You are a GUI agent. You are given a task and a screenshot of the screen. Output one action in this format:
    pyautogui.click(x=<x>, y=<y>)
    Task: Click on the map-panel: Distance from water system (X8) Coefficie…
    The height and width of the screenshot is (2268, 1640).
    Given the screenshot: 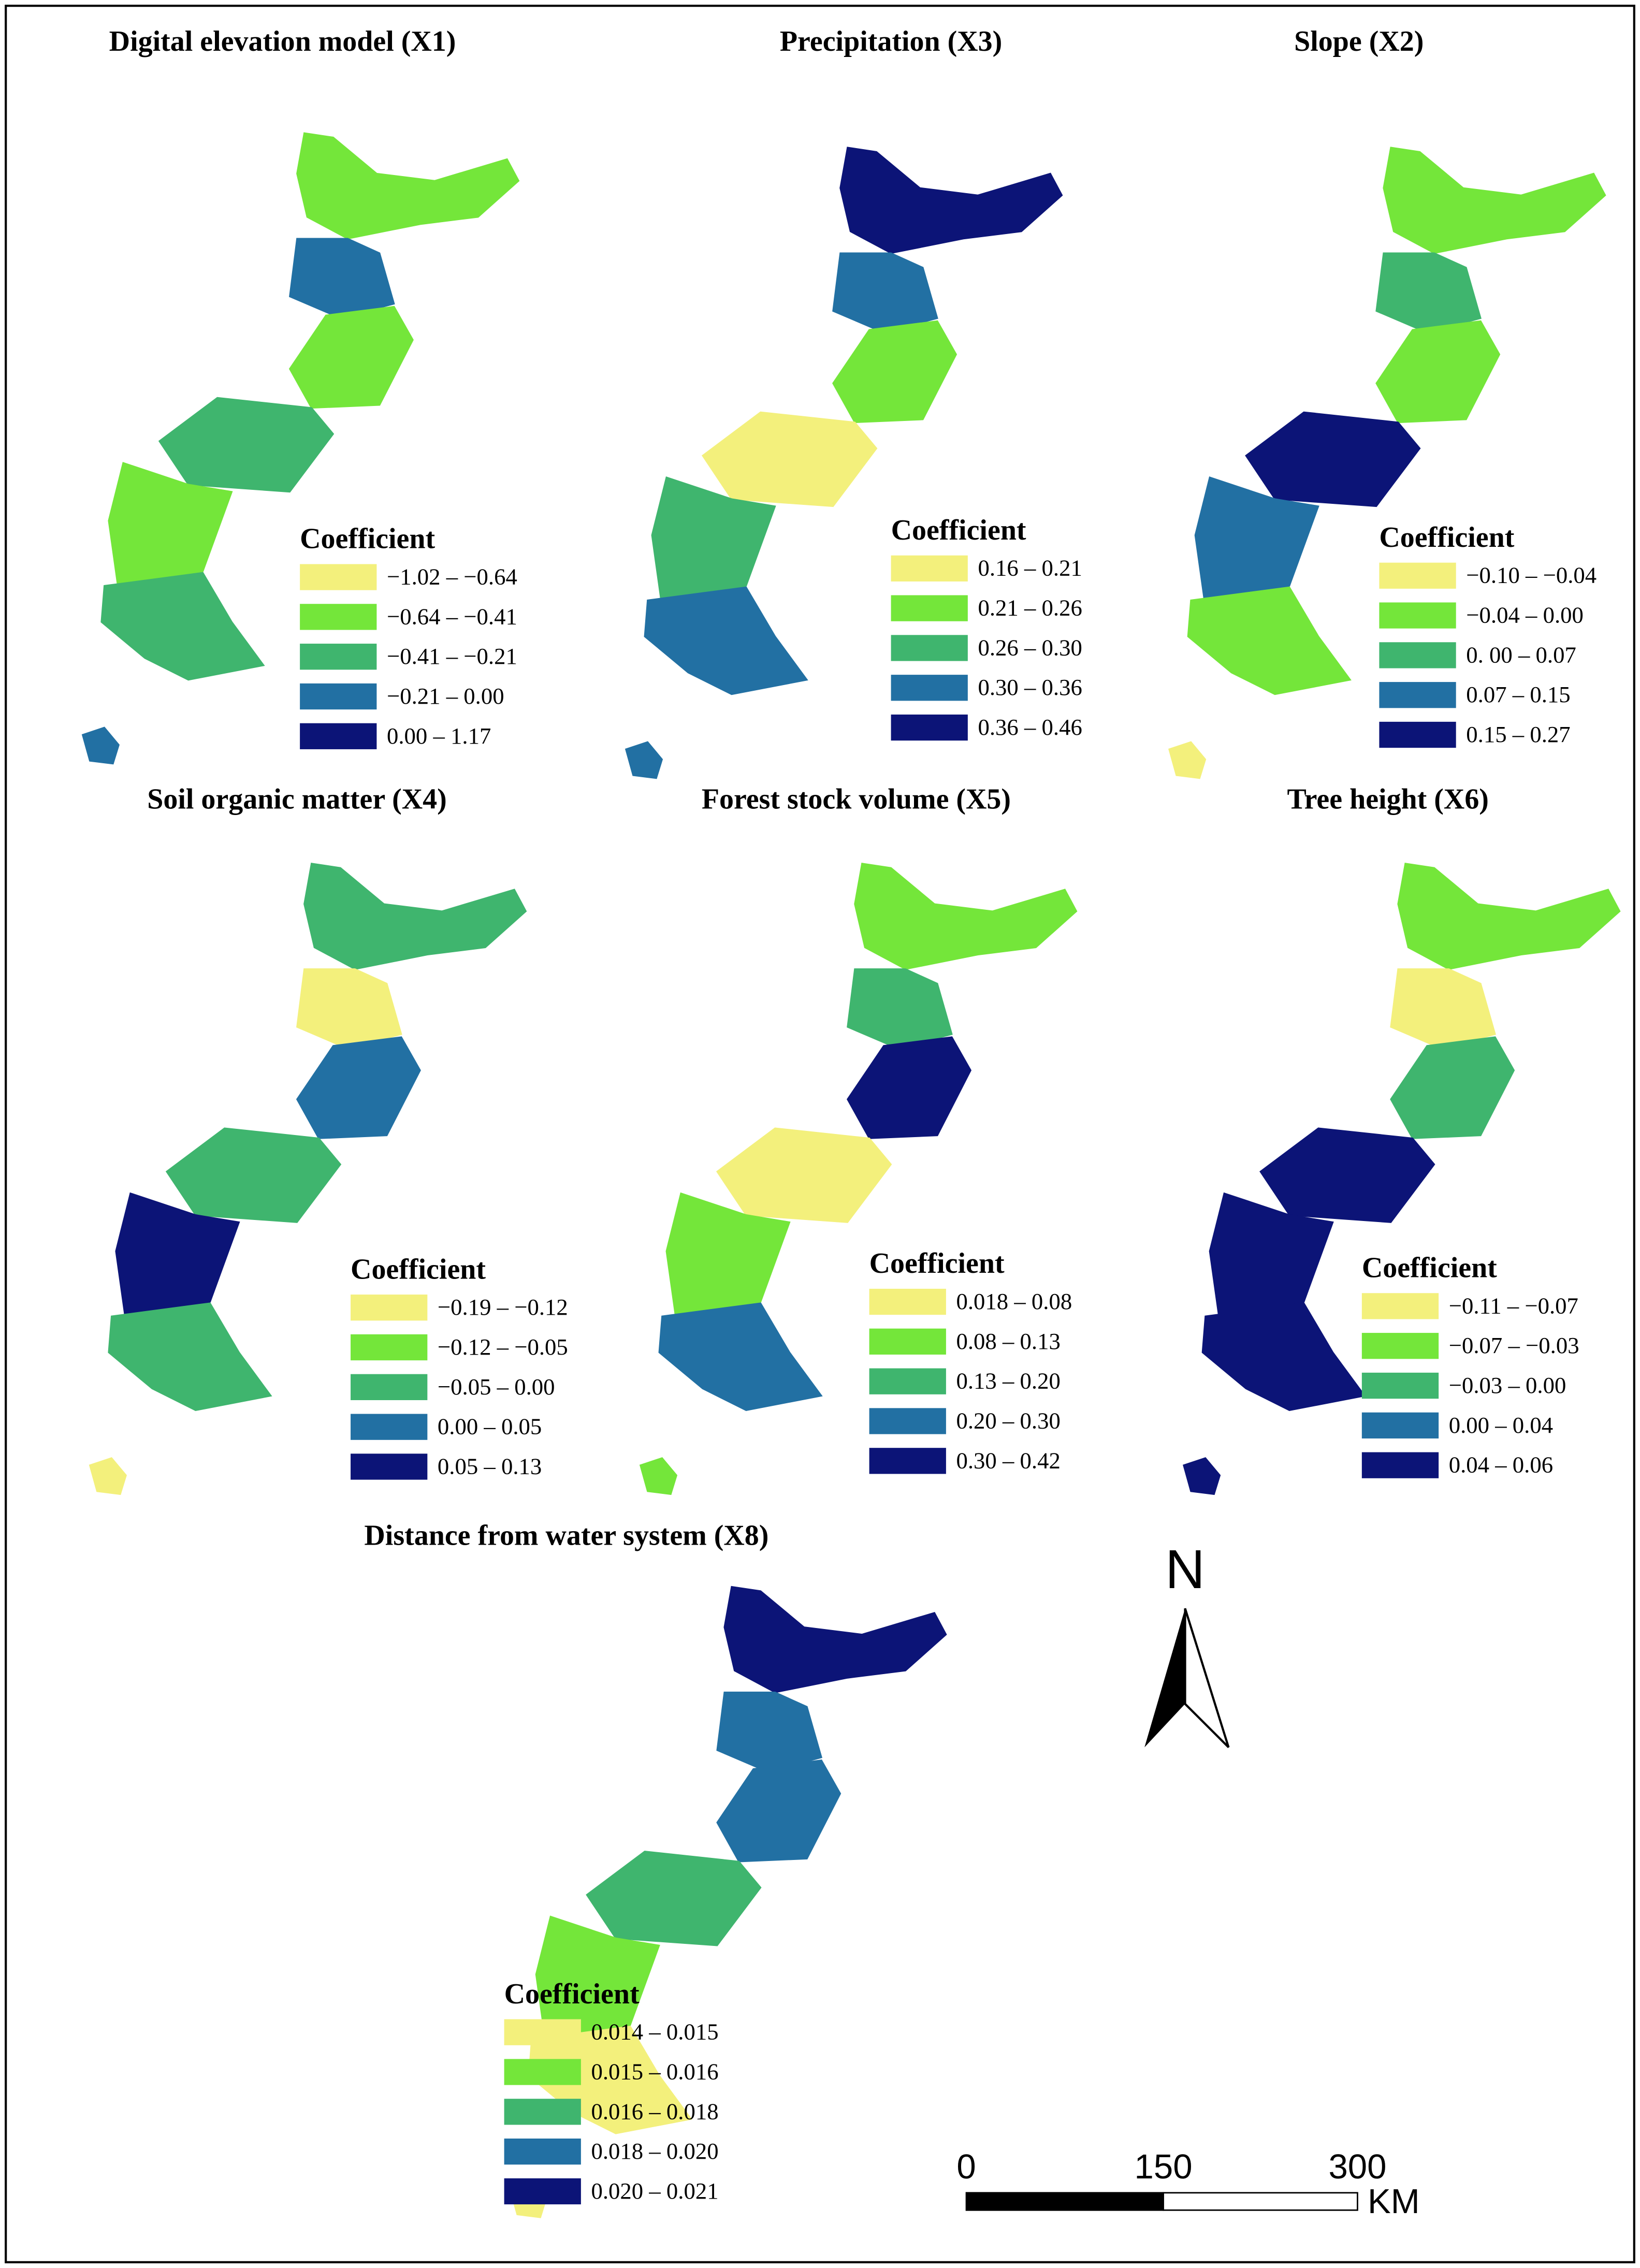 What is the action you would take?
    pyautogui.click(x=655, y=1868)
    